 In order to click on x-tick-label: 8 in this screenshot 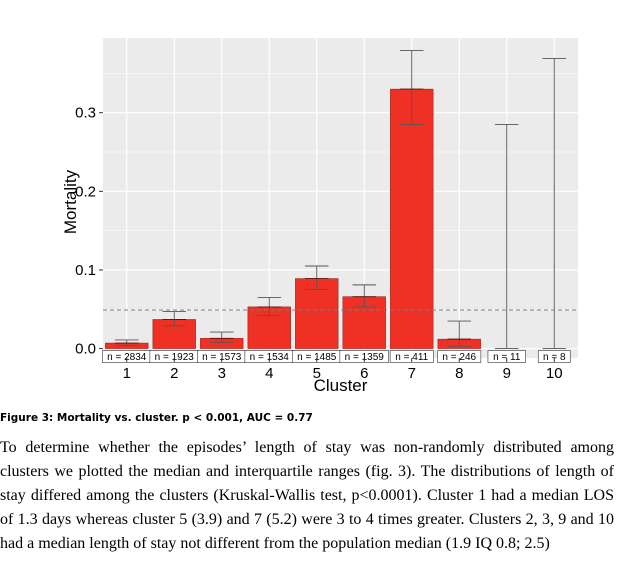, I will do `click(459, 373)`.